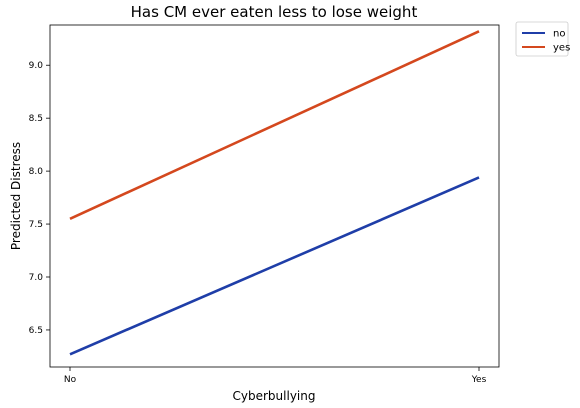 This screenshot has width=580, height=408. Describe the element at coordinates (275, 376) in the screenshot. I see `x-axis: No Yes` at that location.